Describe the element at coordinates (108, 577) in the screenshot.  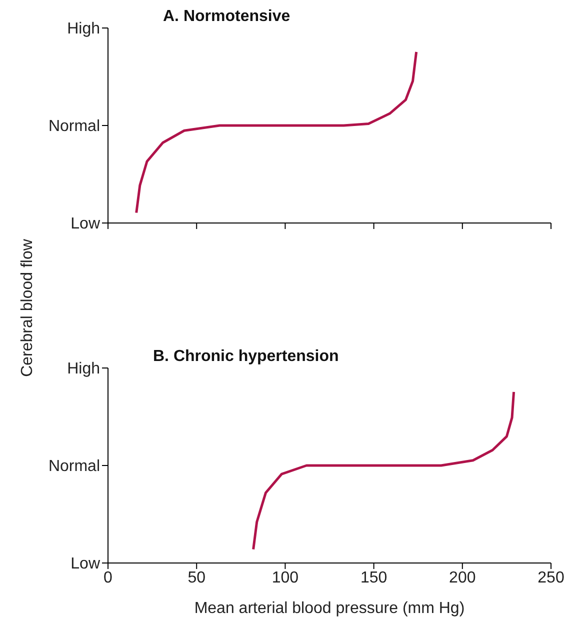
I see `x-tick-label: 0` at that location.